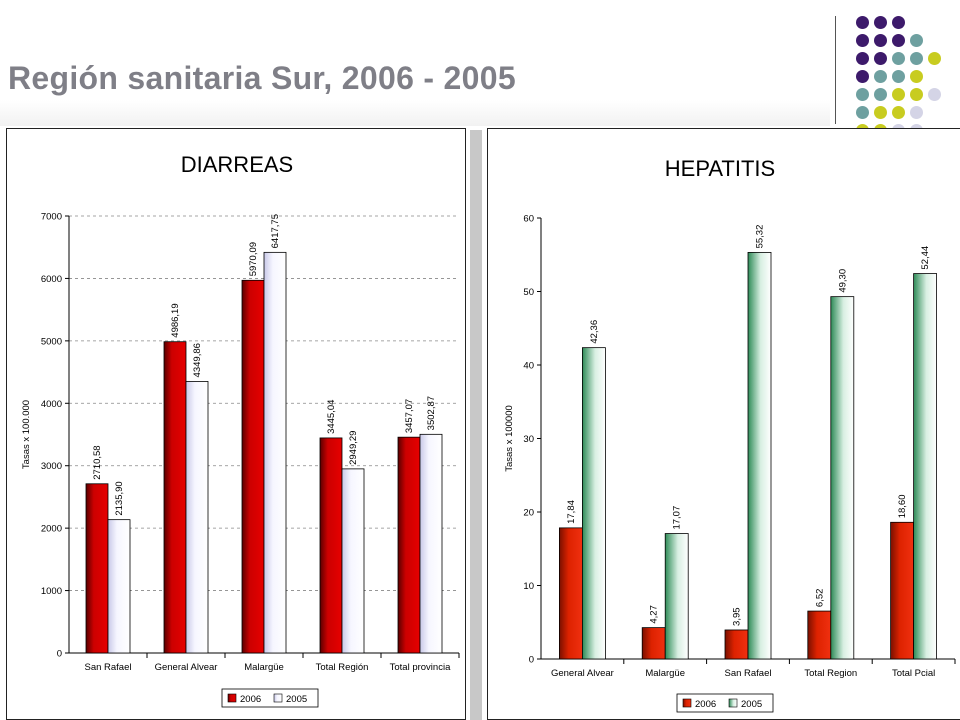  I want to click on y-tick-label: 30, so click(528, 439).